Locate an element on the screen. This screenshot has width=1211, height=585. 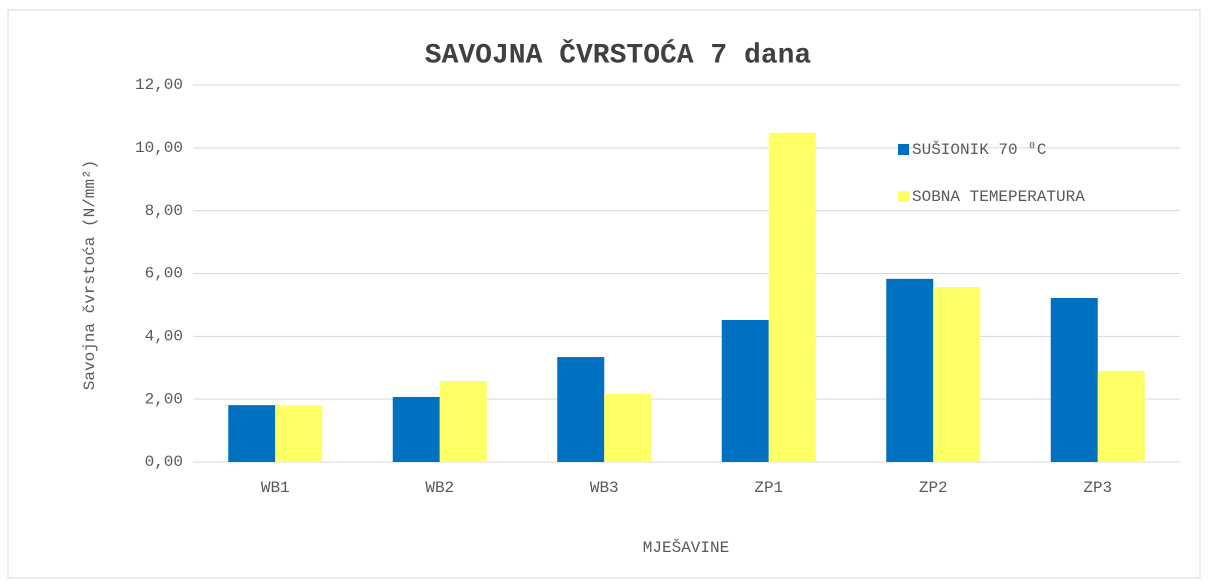
x-tick-label: ZP3 is located at coordinates (1097, 488).